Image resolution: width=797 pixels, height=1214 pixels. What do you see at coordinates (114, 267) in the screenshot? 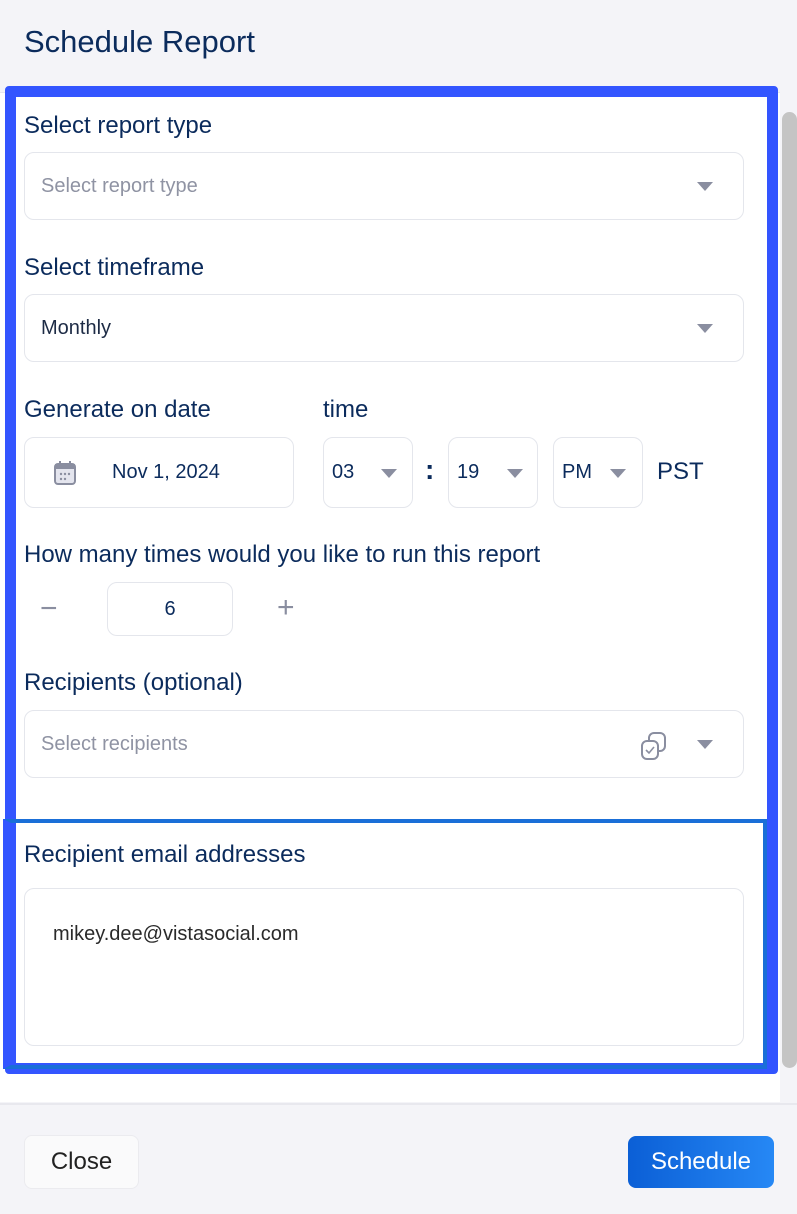
I see `timeframe-label: Select timeframe` at bounding box center [114, 267].